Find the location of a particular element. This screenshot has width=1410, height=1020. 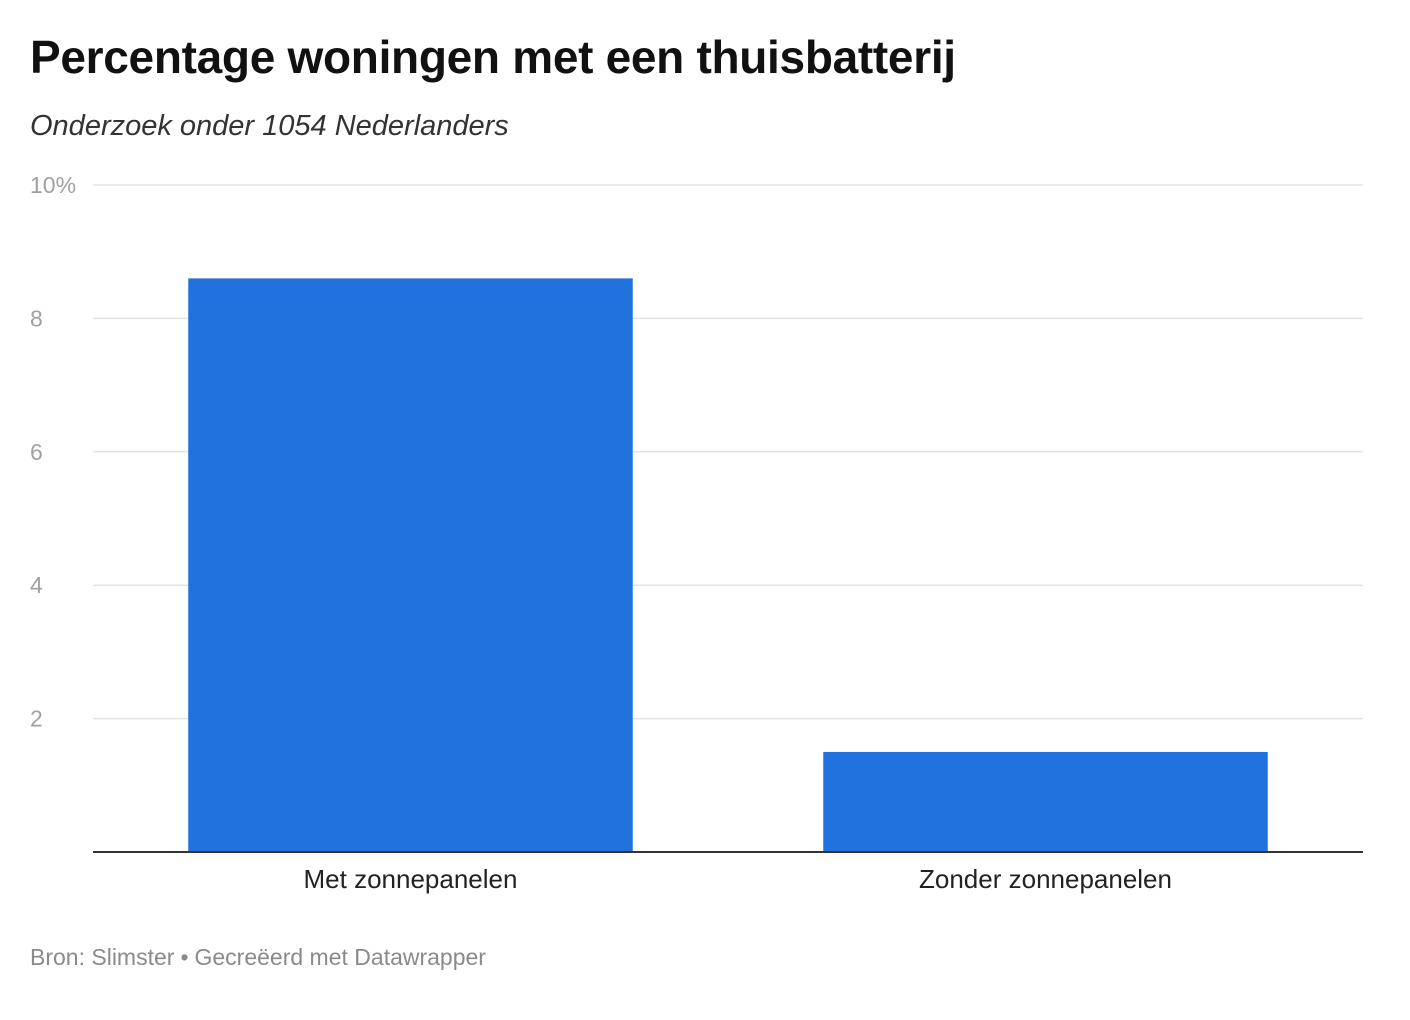

y-tick-label: 8 is located at coordinates (36, 318).